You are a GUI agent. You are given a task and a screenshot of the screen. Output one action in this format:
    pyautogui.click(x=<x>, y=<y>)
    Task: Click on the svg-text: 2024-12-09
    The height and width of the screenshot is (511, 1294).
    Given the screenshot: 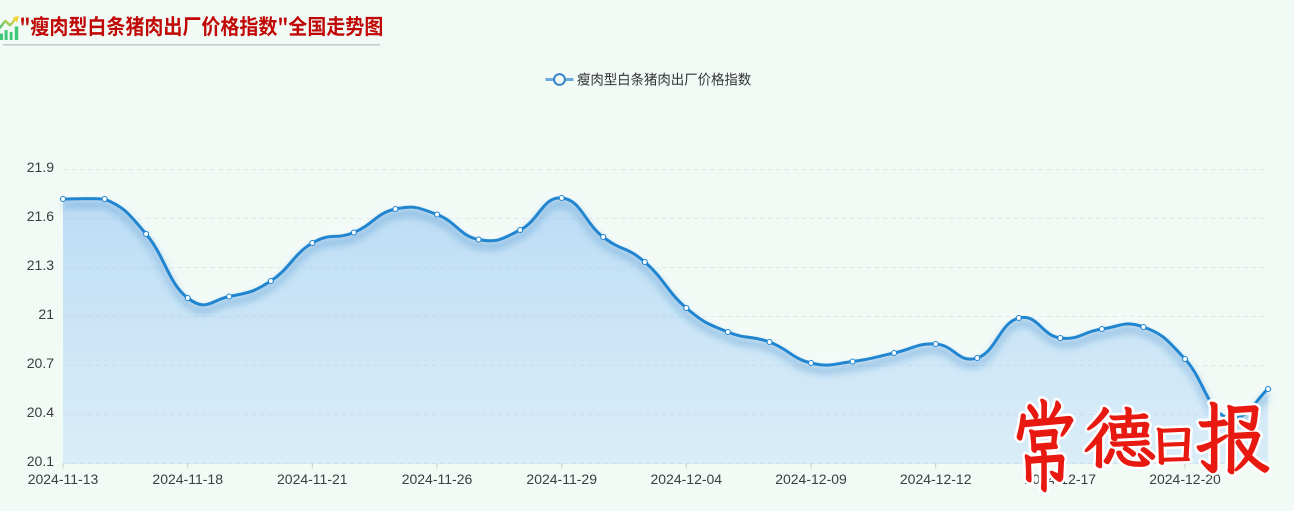 What is the action you would take?
    pyautogui.click(x=811, y=479)
    